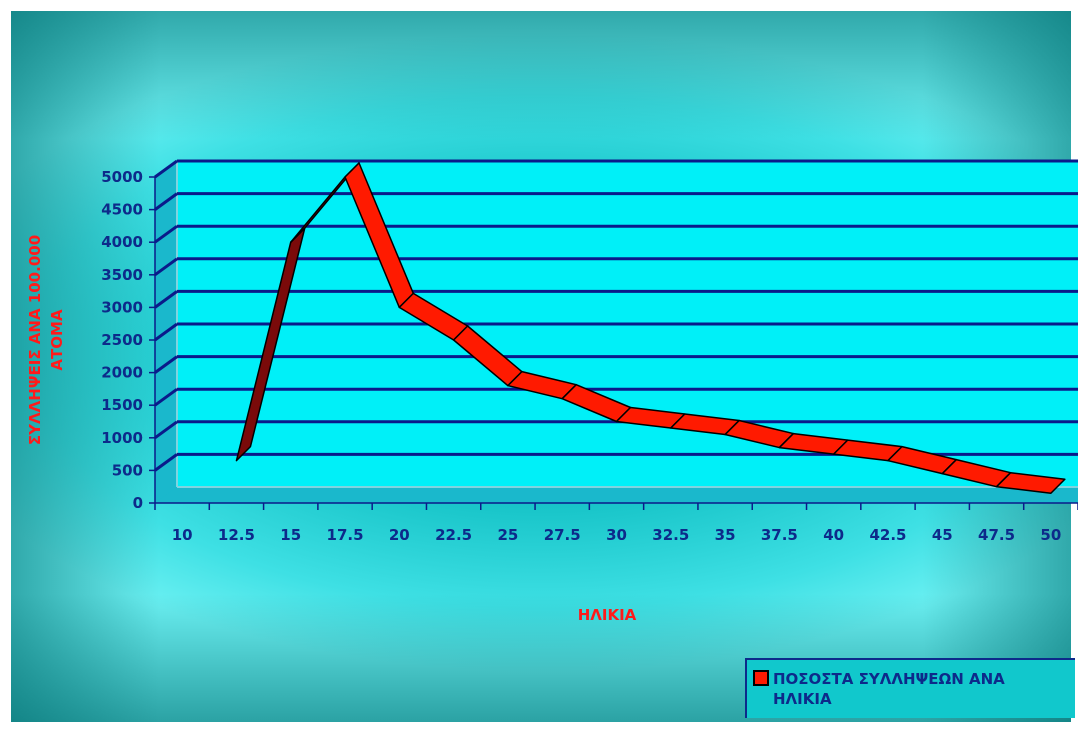  I want to click on y-tick-labels: 0 500 1000 1500 2000 2500 3000 3500 4000 4500 5000, so click(122, 340).